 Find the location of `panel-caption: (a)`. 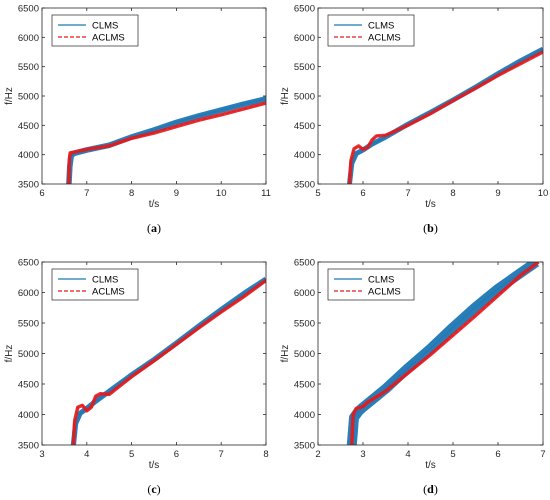

panel-caption: (a) is located at coordinates (154, 228).